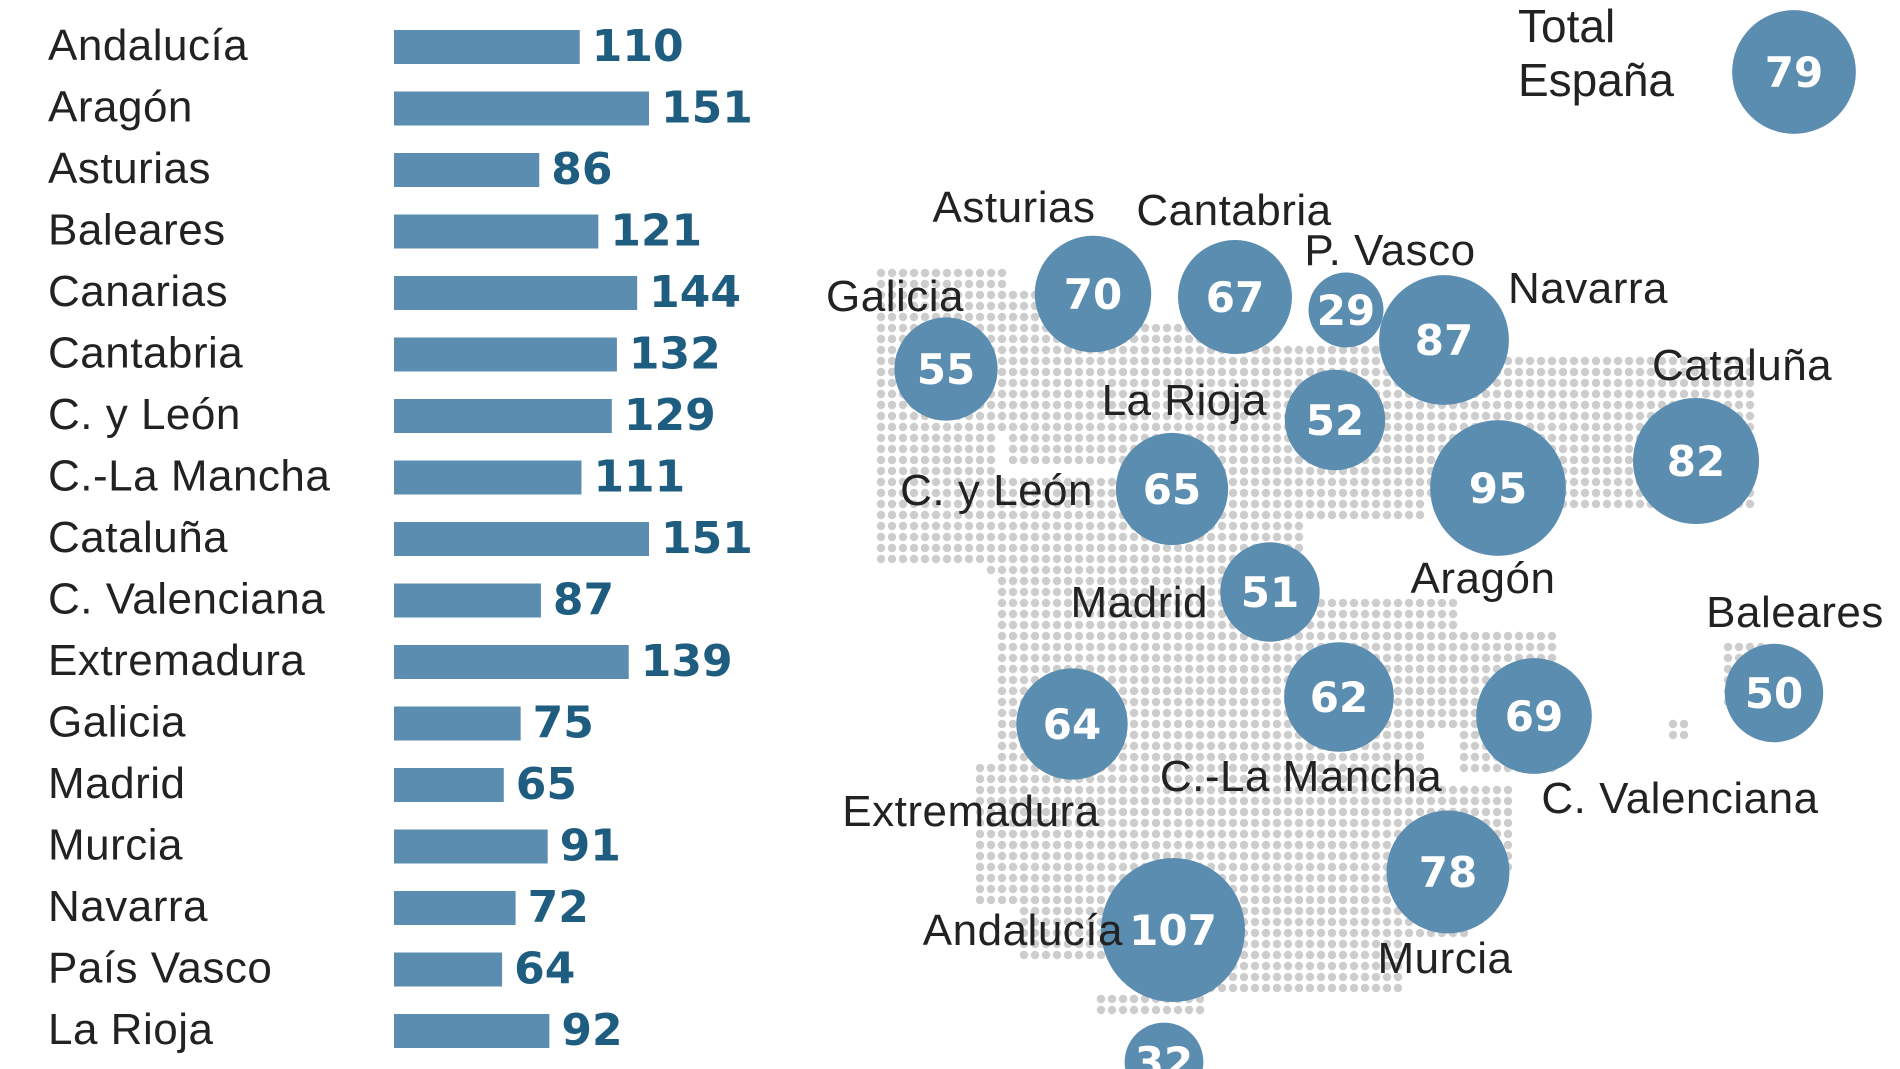  I want to click on bubble-value-c-y-leon: 65, so click(1172, 489).